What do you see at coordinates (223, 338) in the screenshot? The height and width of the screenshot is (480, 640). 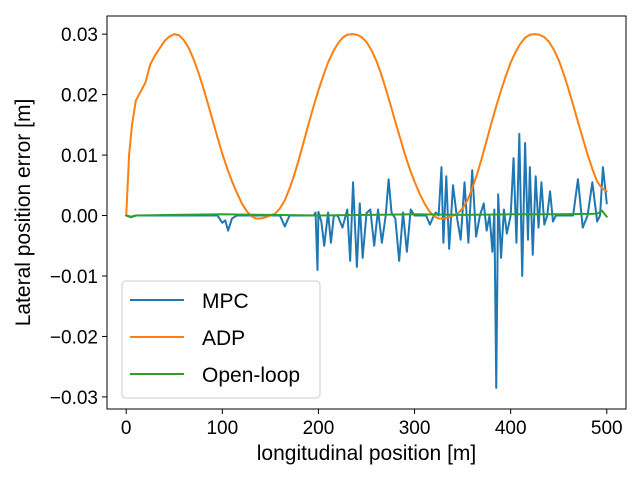 I see `legend-label-adp: ADP` at bounding box center [223, 338].